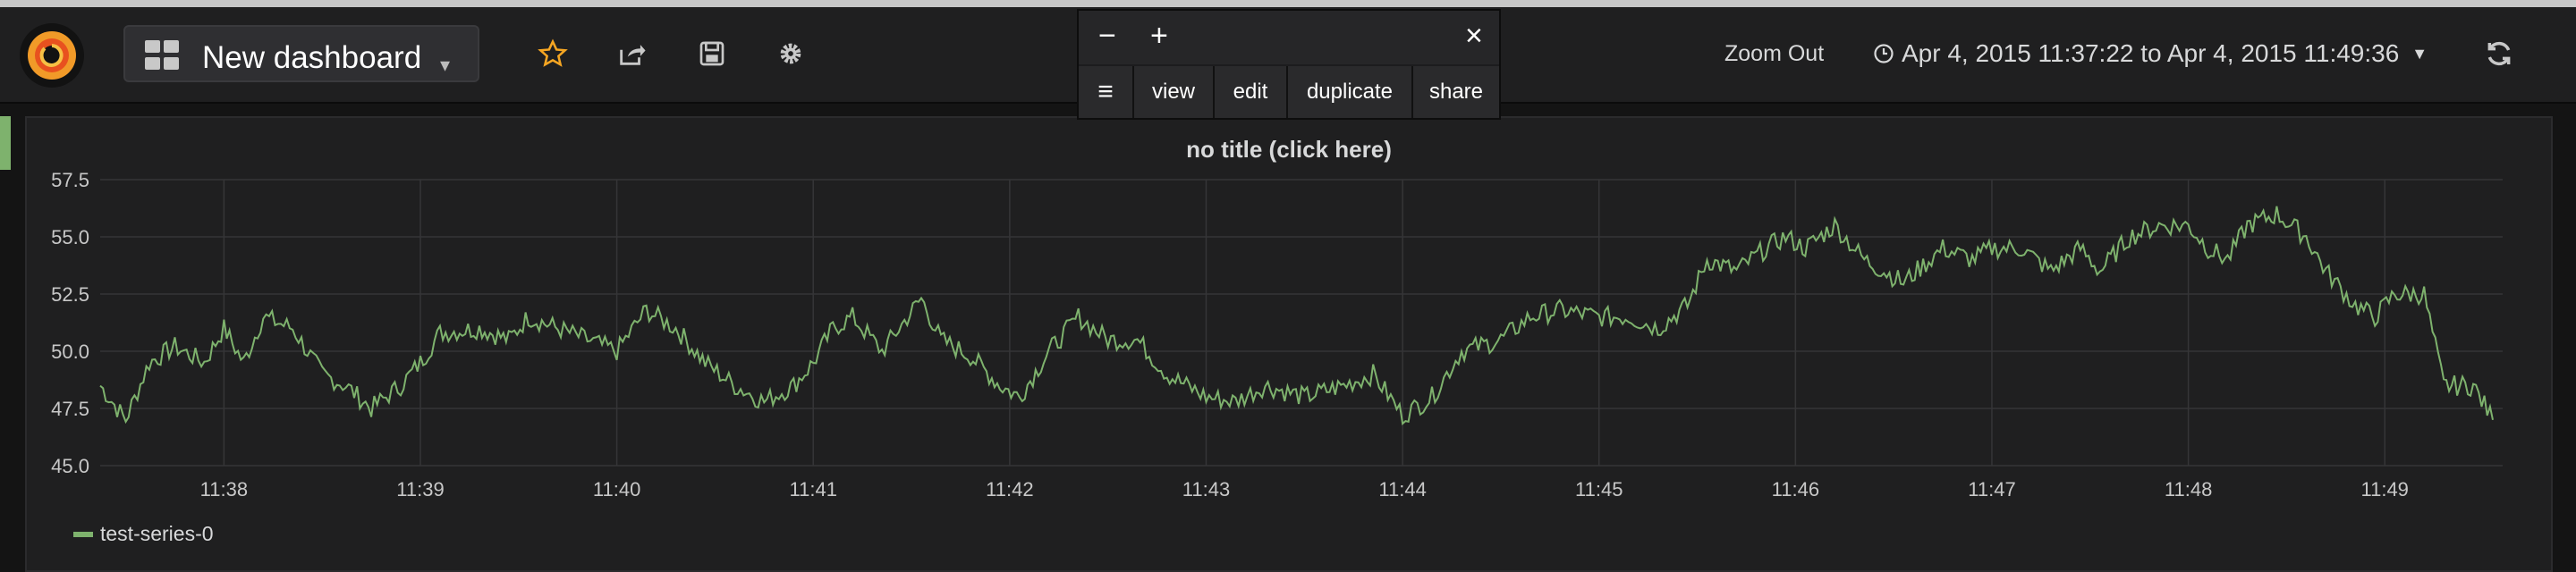  I want to click on grid-icon, so click(163, 56).